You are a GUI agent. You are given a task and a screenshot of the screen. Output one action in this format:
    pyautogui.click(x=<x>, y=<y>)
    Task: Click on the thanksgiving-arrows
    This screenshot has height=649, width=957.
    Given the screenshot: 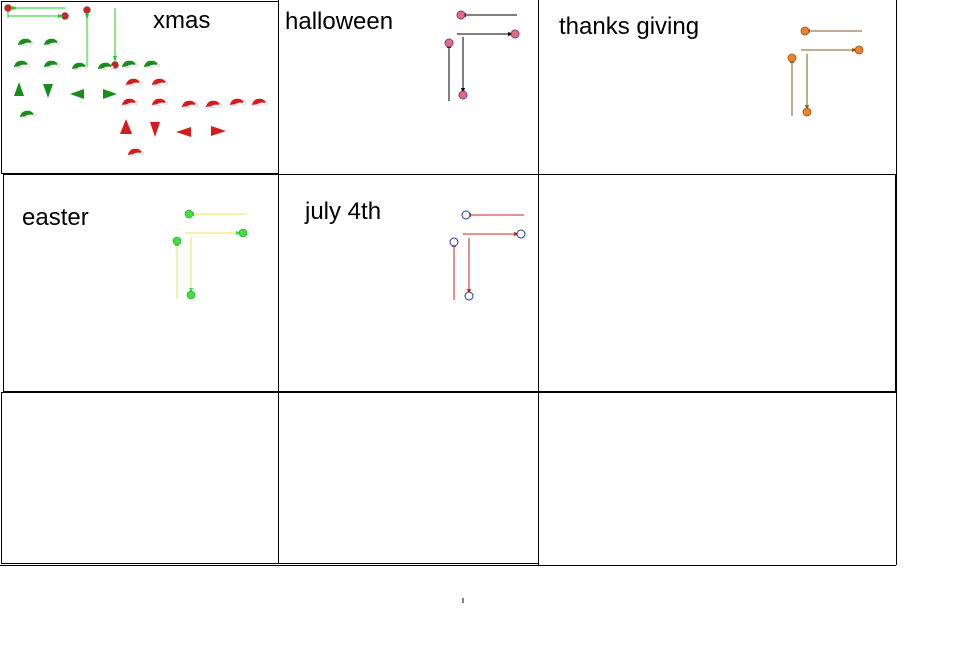 What is the action you would take?
    pyautogui.click(x=825, y=71)
    